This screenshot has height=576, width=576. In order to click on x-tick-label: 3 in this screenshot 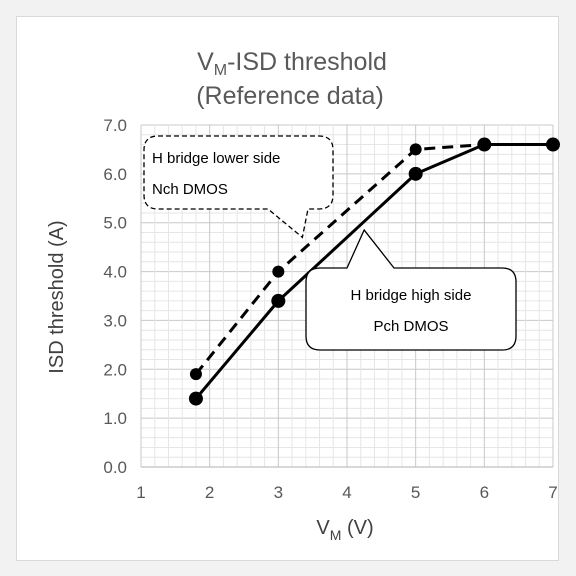, I will do `click(278, 492)`.